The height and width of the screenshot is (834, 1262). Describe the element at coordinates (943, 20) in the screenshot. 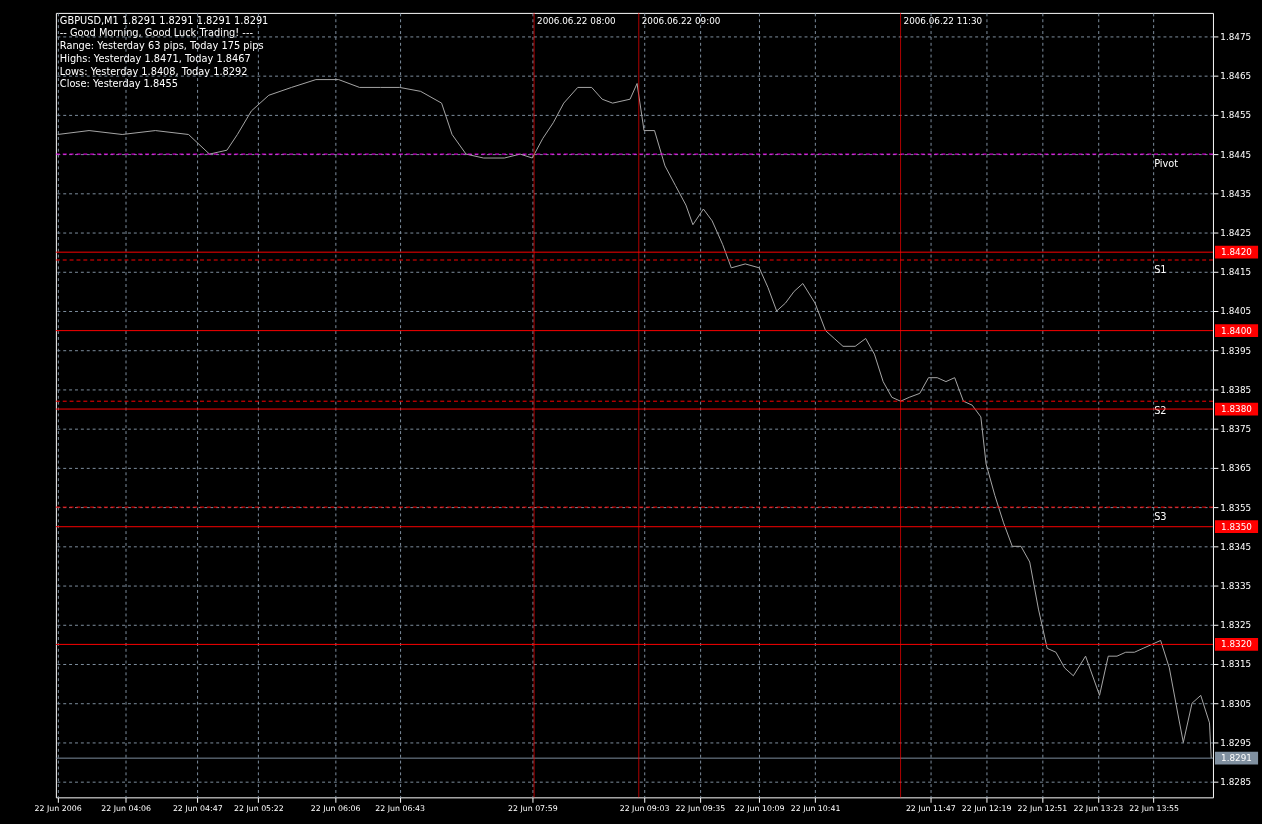

I see `ref-line-label: 2006.06.22 11:30` at that location.